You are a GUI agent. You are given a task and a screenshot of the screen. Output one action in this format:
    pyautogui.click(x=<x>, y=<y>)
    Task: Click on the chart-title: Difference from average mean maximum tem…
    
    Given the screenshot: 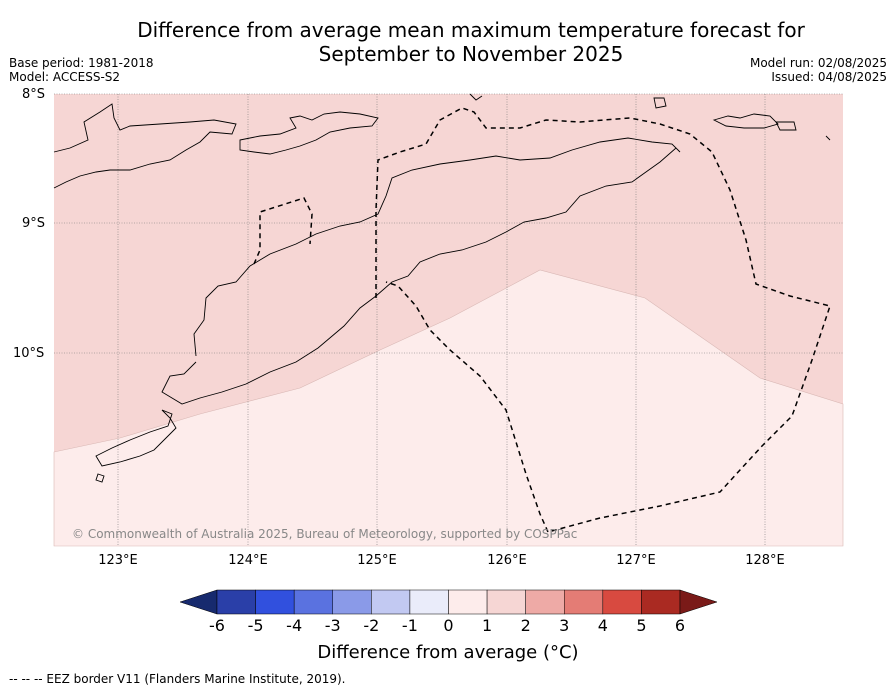 What is the action you would take?
    pyautogui.click(x=448, y=42)
    